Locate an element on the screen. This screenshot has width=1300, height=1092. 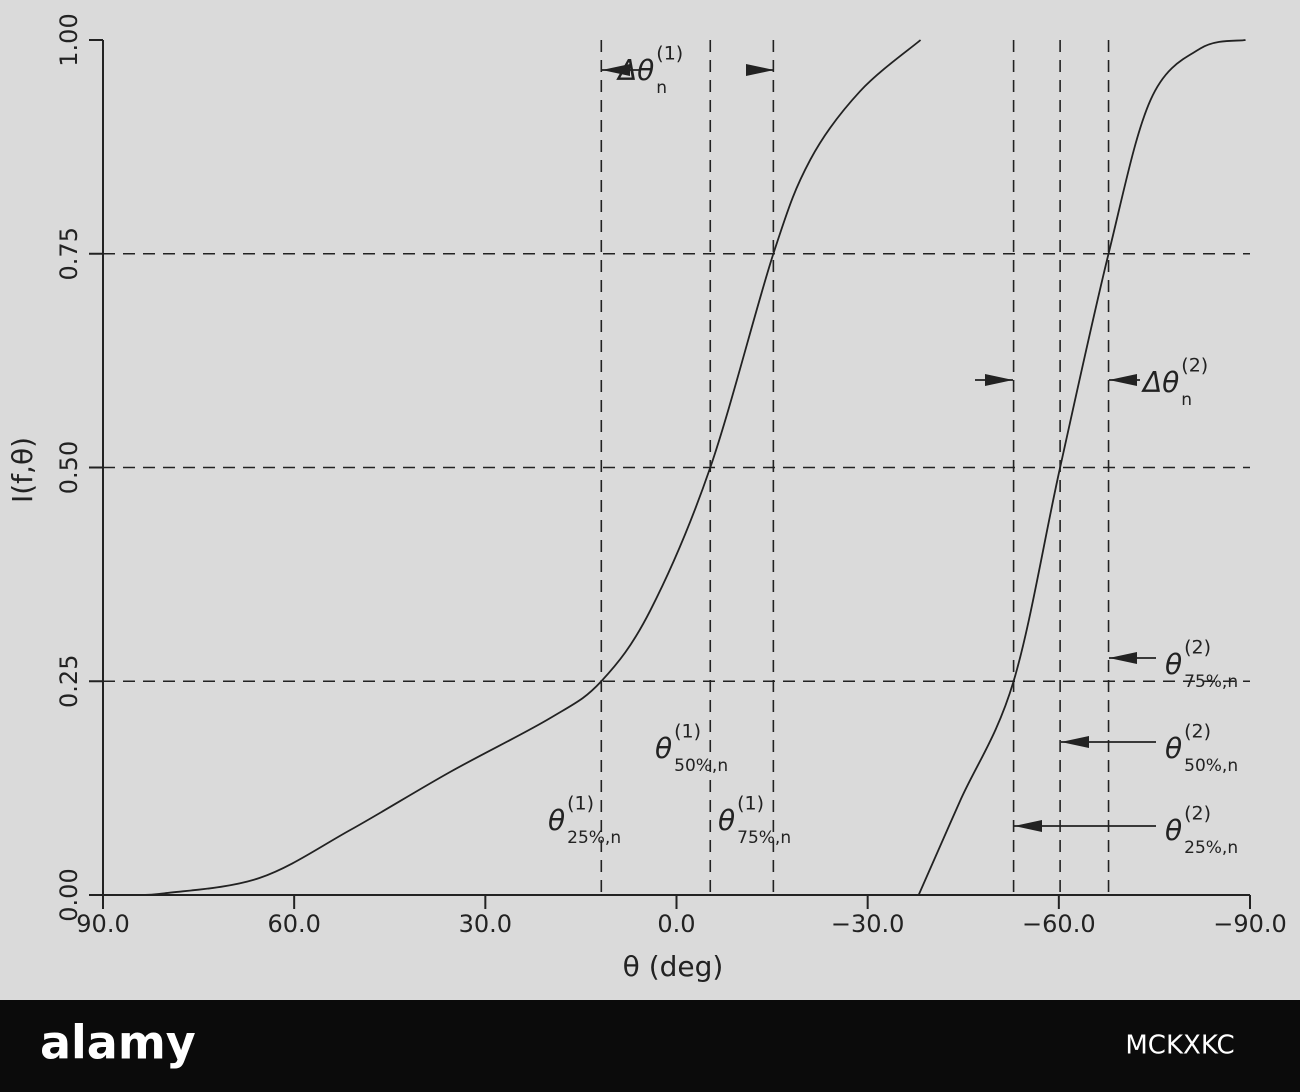
watermark-id: MCKXKC is located at coordinates (1179, 1046).